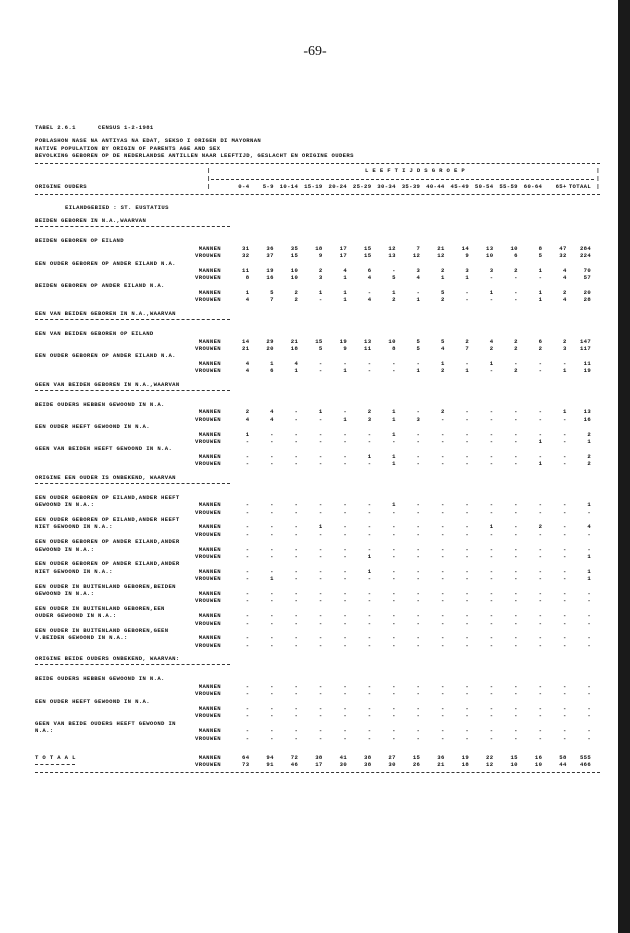  Describe the element at coordinates (76, 616) in the screenshot. I see `row-label: OUDER GEWOOND IN N.A.:` at that location.